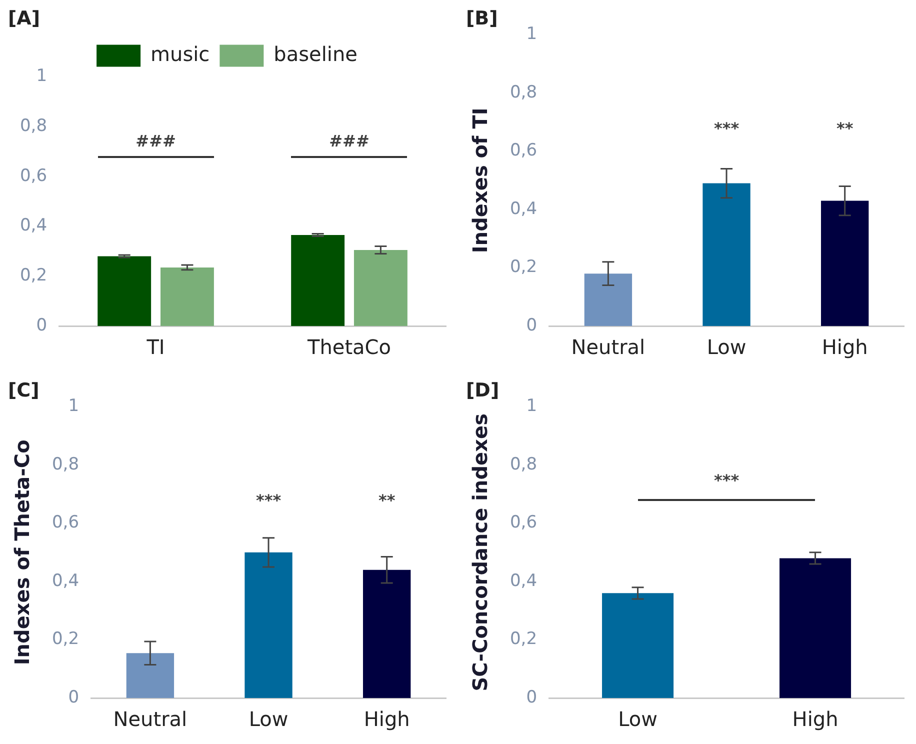 The height and width of the screenshot is (744, 916). Describe the element at coordinates (480, 181) in the screenshot. I see `y-axis-title: Indexes of TI` at that location.